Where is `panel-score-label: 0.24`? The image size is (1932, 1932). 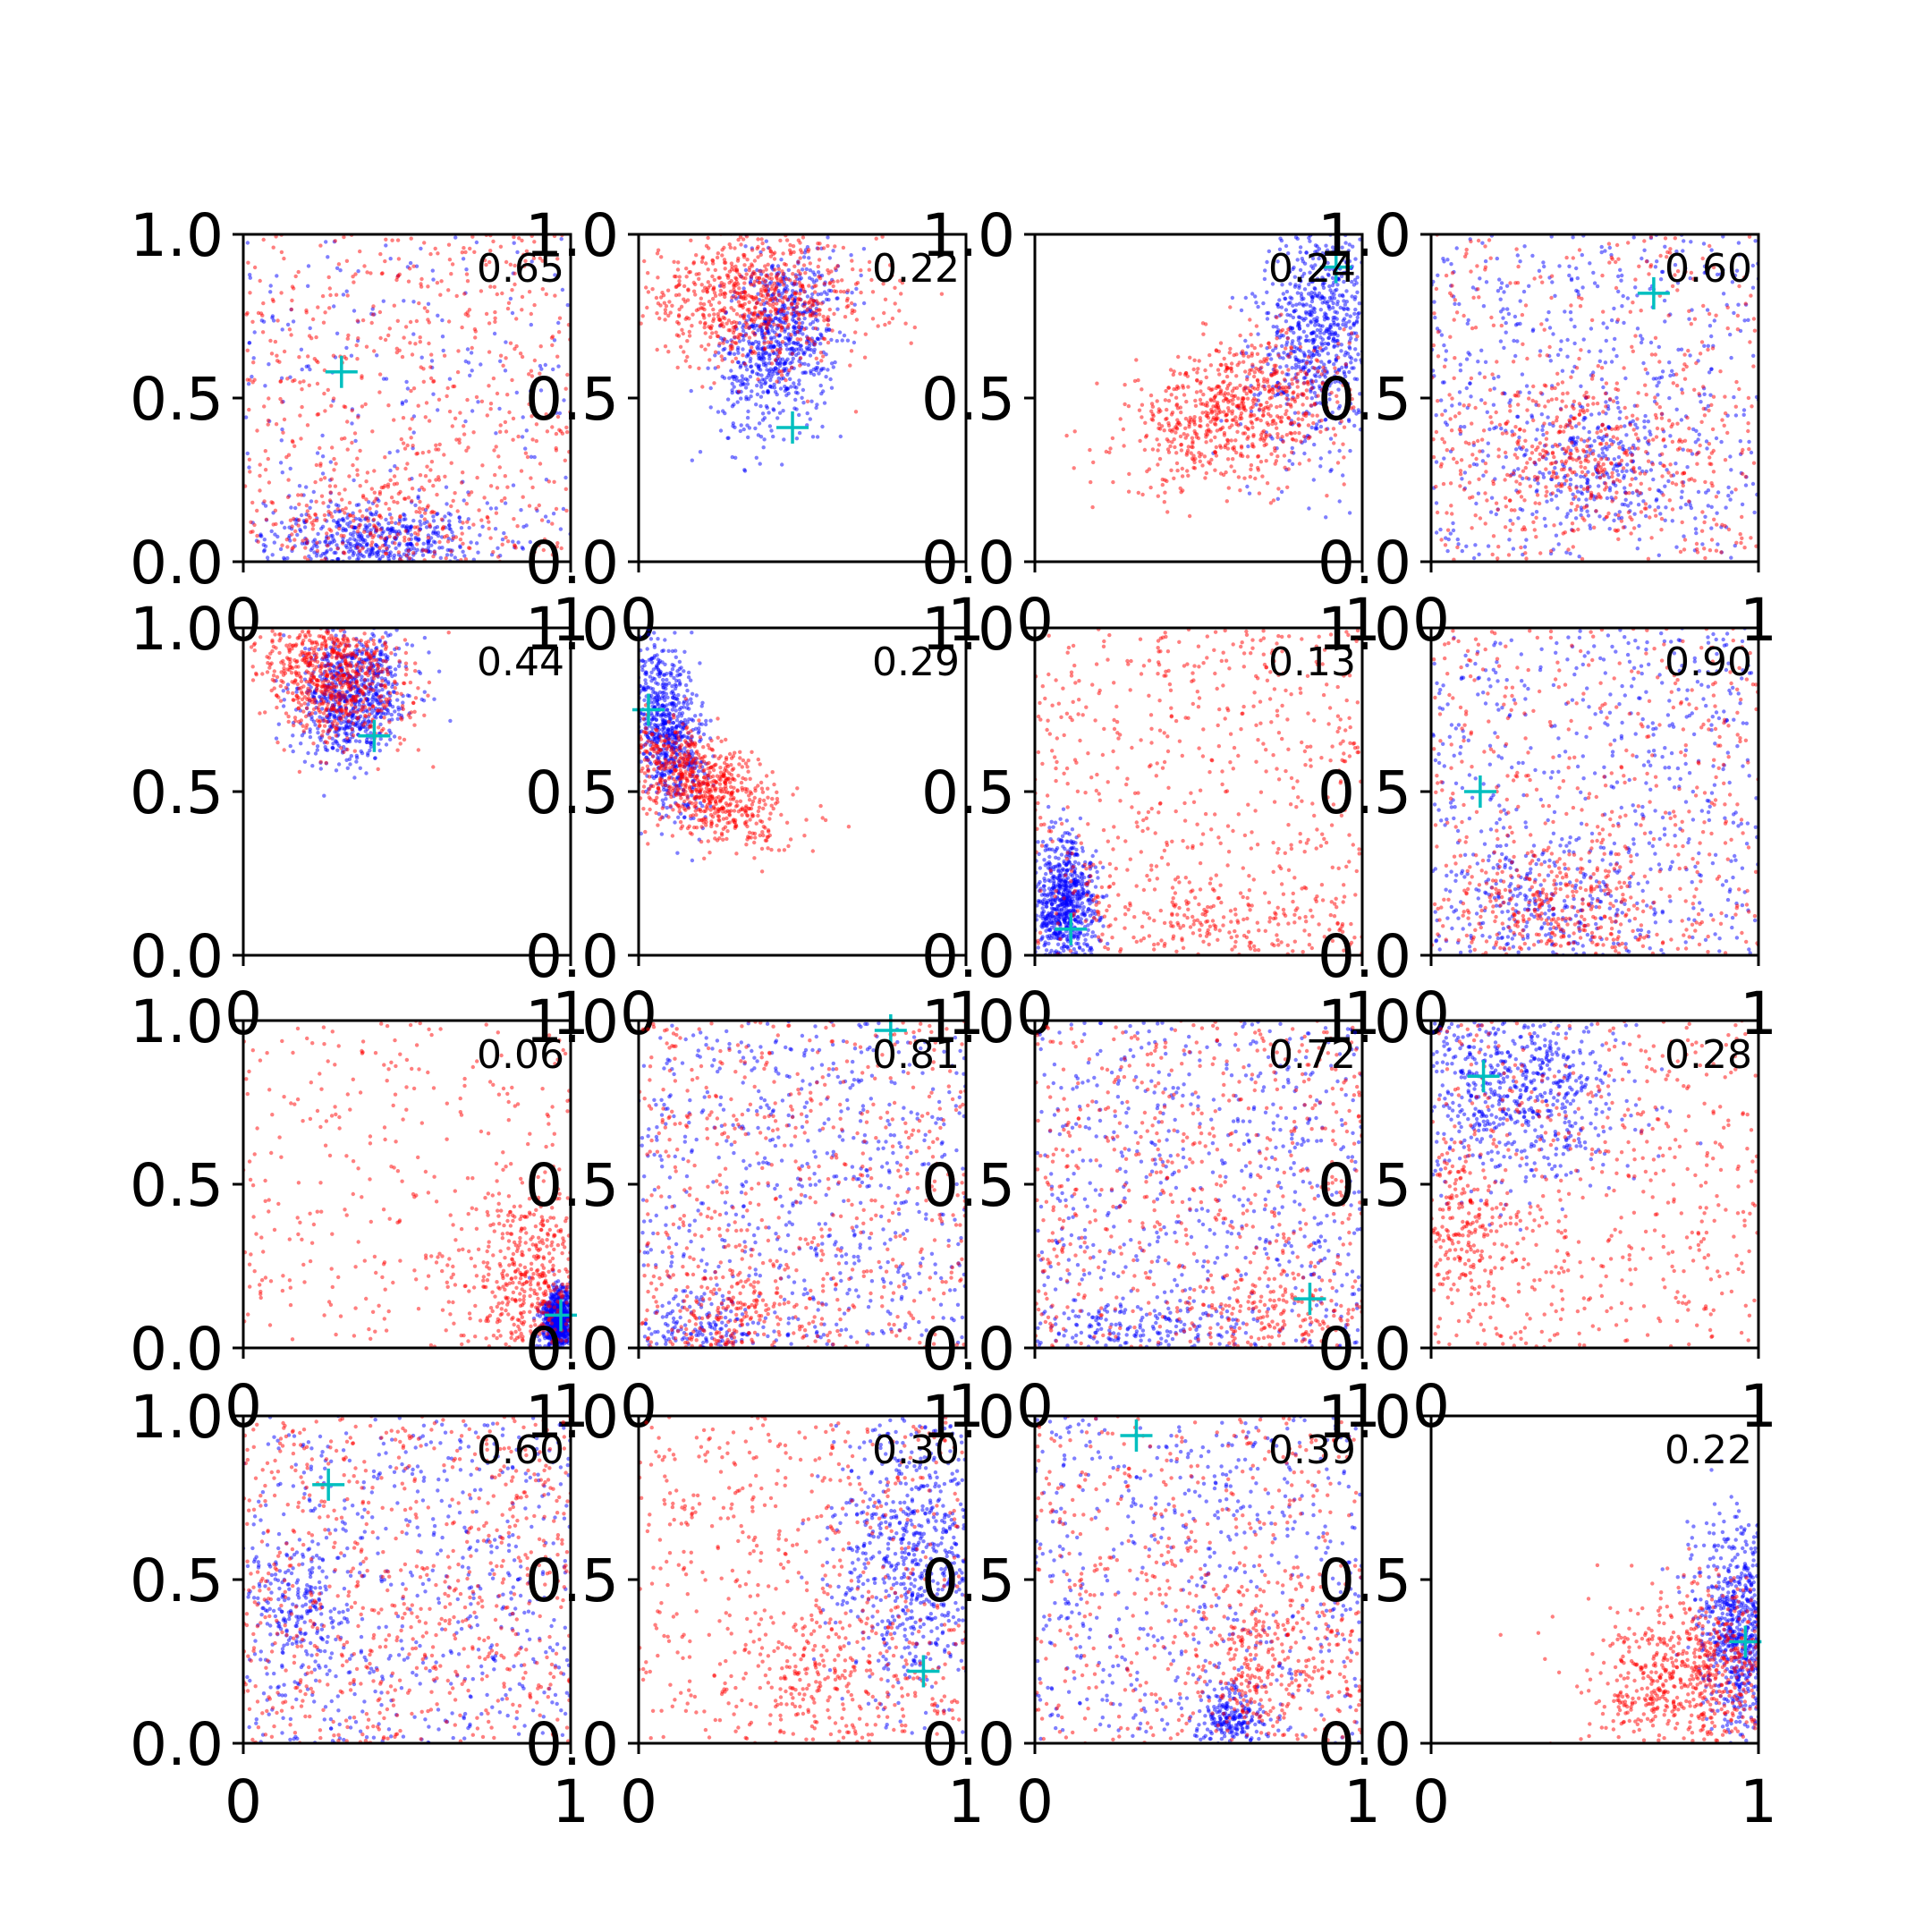
panel-score-label: 0.24 is located at coordinates (1312, 269).